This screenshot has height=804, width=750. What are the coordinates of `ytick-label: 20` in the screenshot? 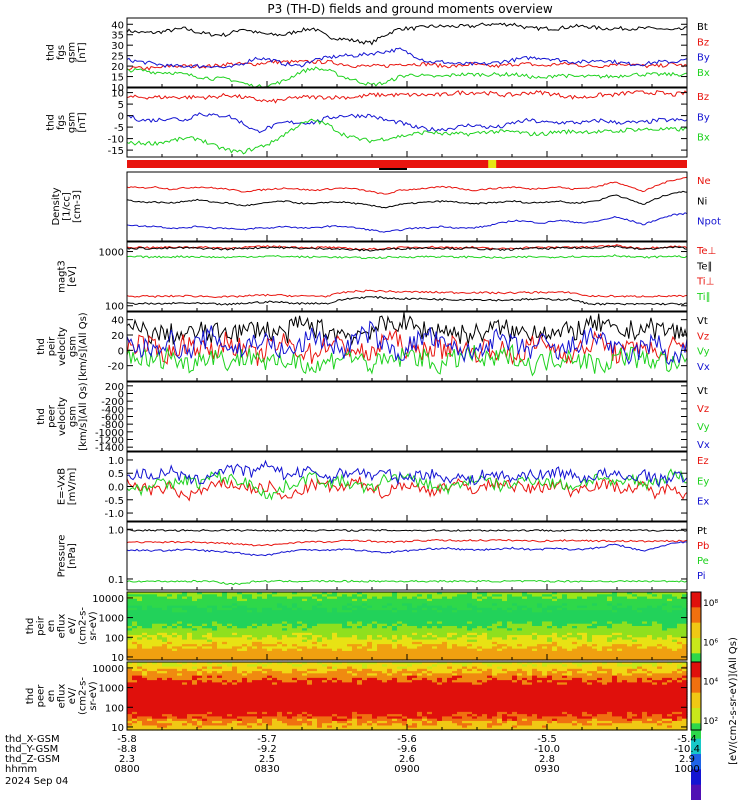 It's located at (117, 336).